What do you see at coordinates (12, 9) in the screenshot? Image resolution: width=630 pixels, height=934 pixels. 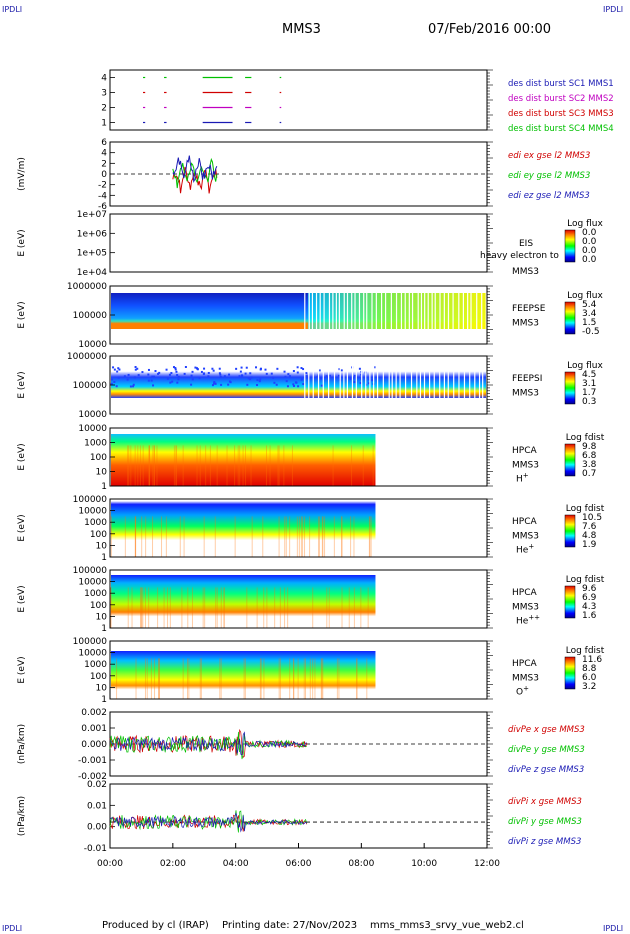 I see `corner-label-tl: IPDLI` at bounding box center [12, 9].